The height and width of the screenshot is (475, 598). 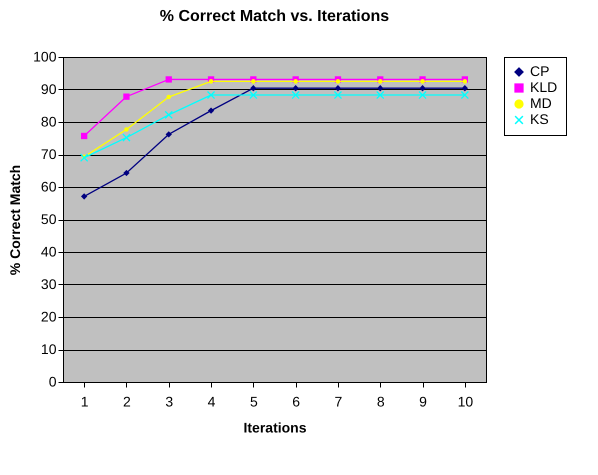 What do you see at coordinates (539, 119) in the screenshot?
I see `legend-label: KS` at bounding box center [539, 119].